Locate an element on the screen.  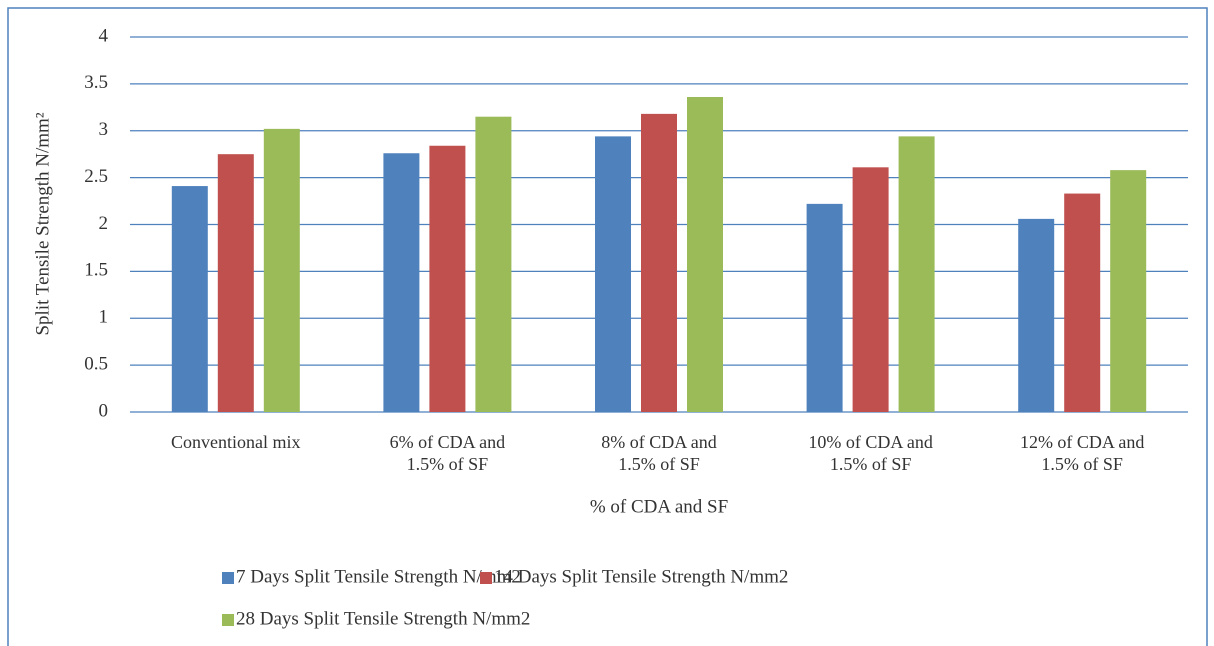
y-tick-label: 1.5 is located at coordinates (96, 270).